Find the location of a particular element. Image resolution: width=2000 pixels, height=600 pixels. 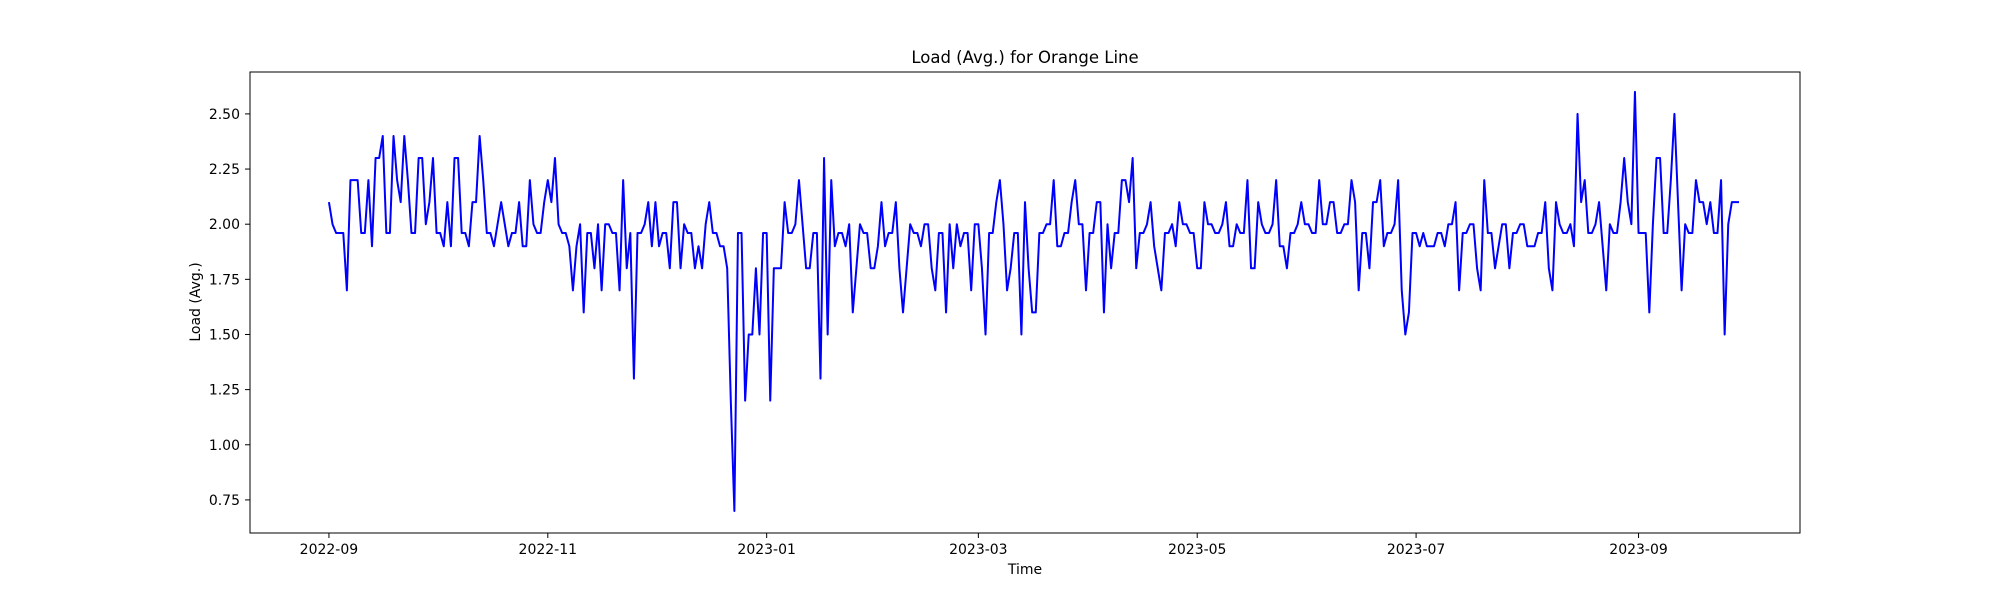

y-tick-label: 0.75 is located at coordinates (224, 501).